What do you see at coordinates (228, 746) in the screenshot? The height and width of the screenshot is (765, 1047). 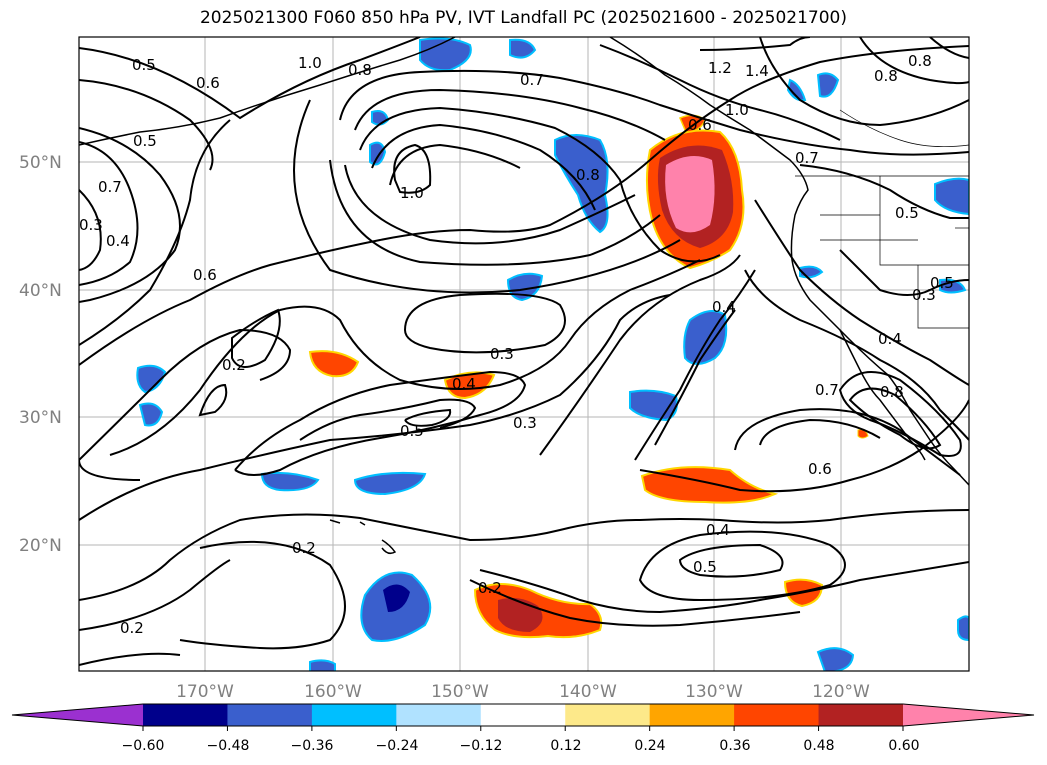 I see `colorbar-tick-label: −0.48` at bounding box center [228, 746].